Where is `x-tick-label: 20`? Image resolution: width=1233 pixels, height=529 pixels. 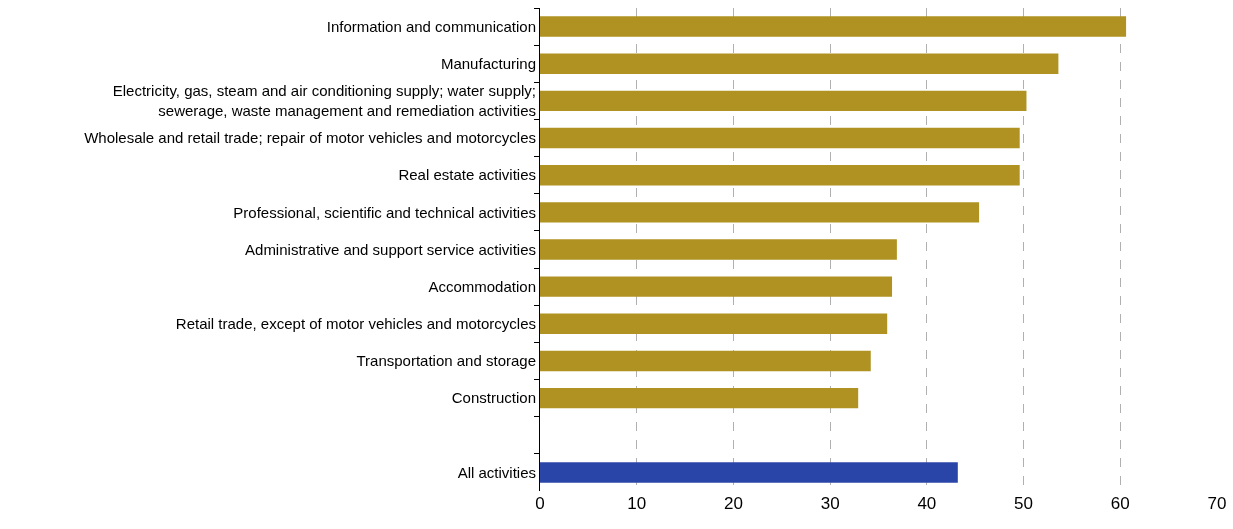
x-tick-label: 20 is located at coordinates (733, 503).